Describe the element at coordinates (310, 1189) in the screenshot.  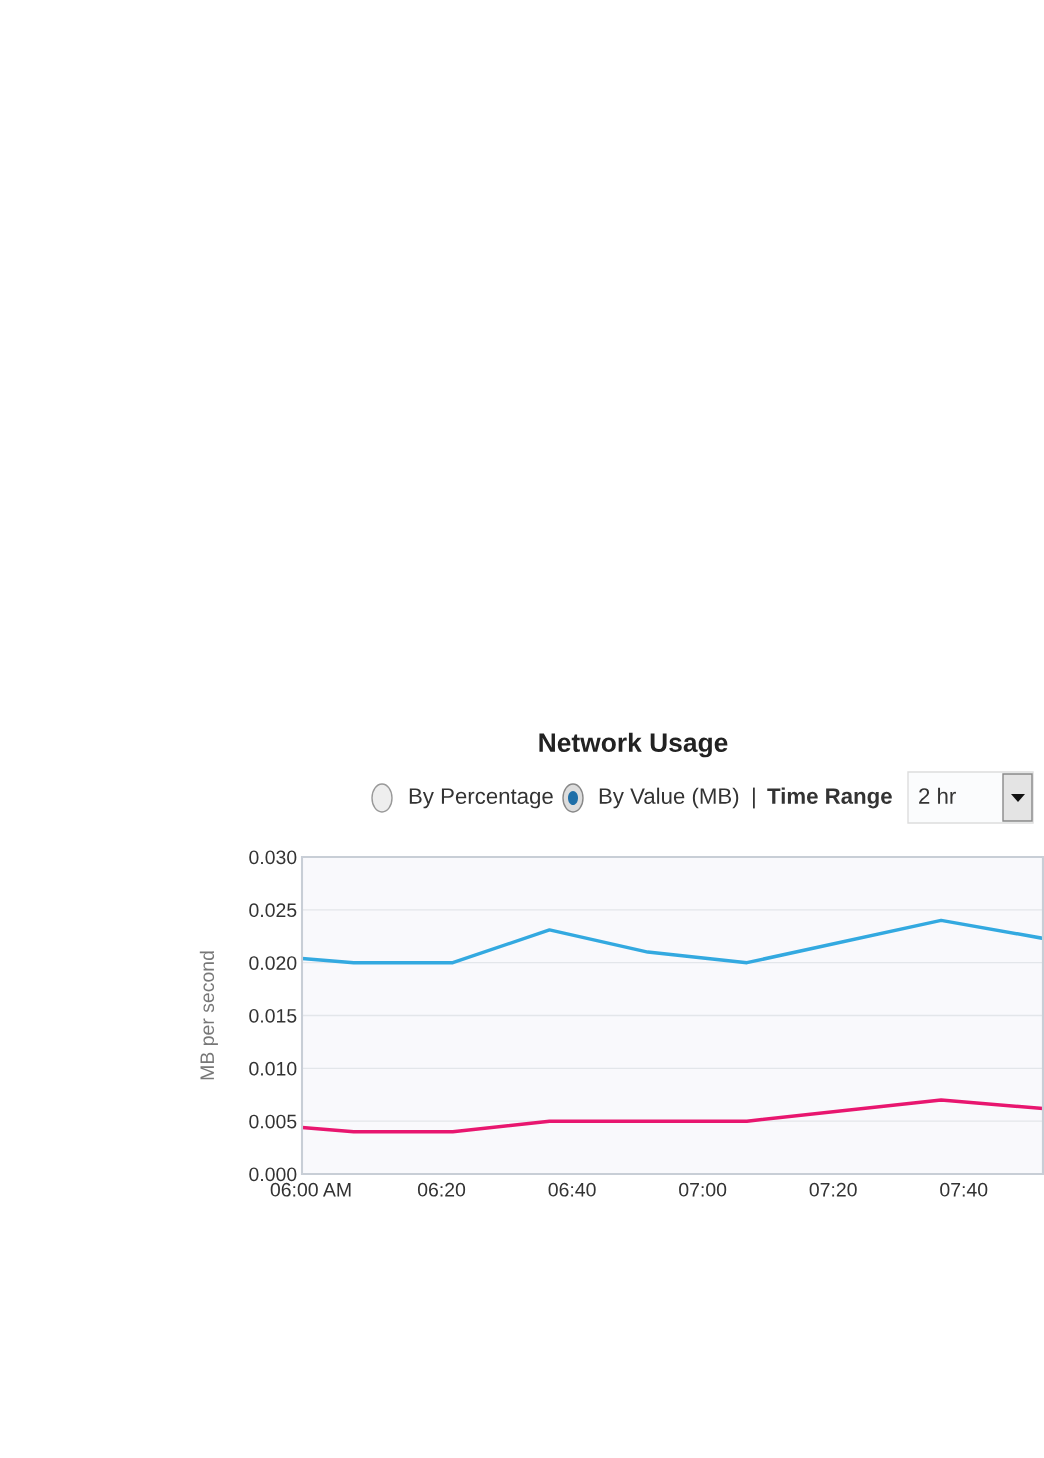
I see `x-tick-label: 06:00 AM` at that location.